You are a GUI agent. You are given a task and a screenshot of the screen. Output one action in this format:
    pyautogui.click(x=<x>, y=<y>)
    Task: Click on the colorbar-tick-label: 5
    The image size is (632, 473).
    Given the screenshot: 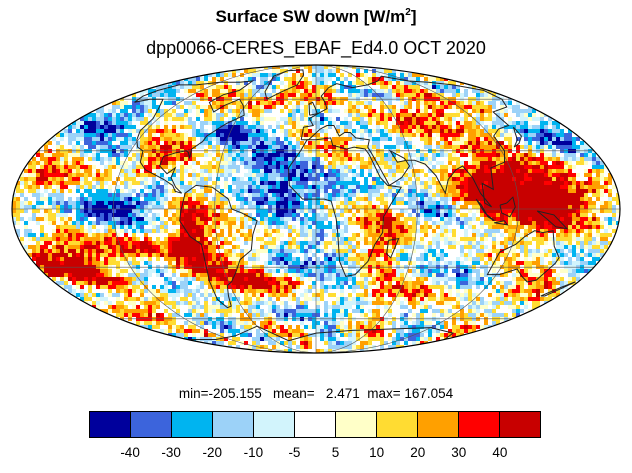 What is the action you would take?
    pyautogui.click(x=336, y=453)
    